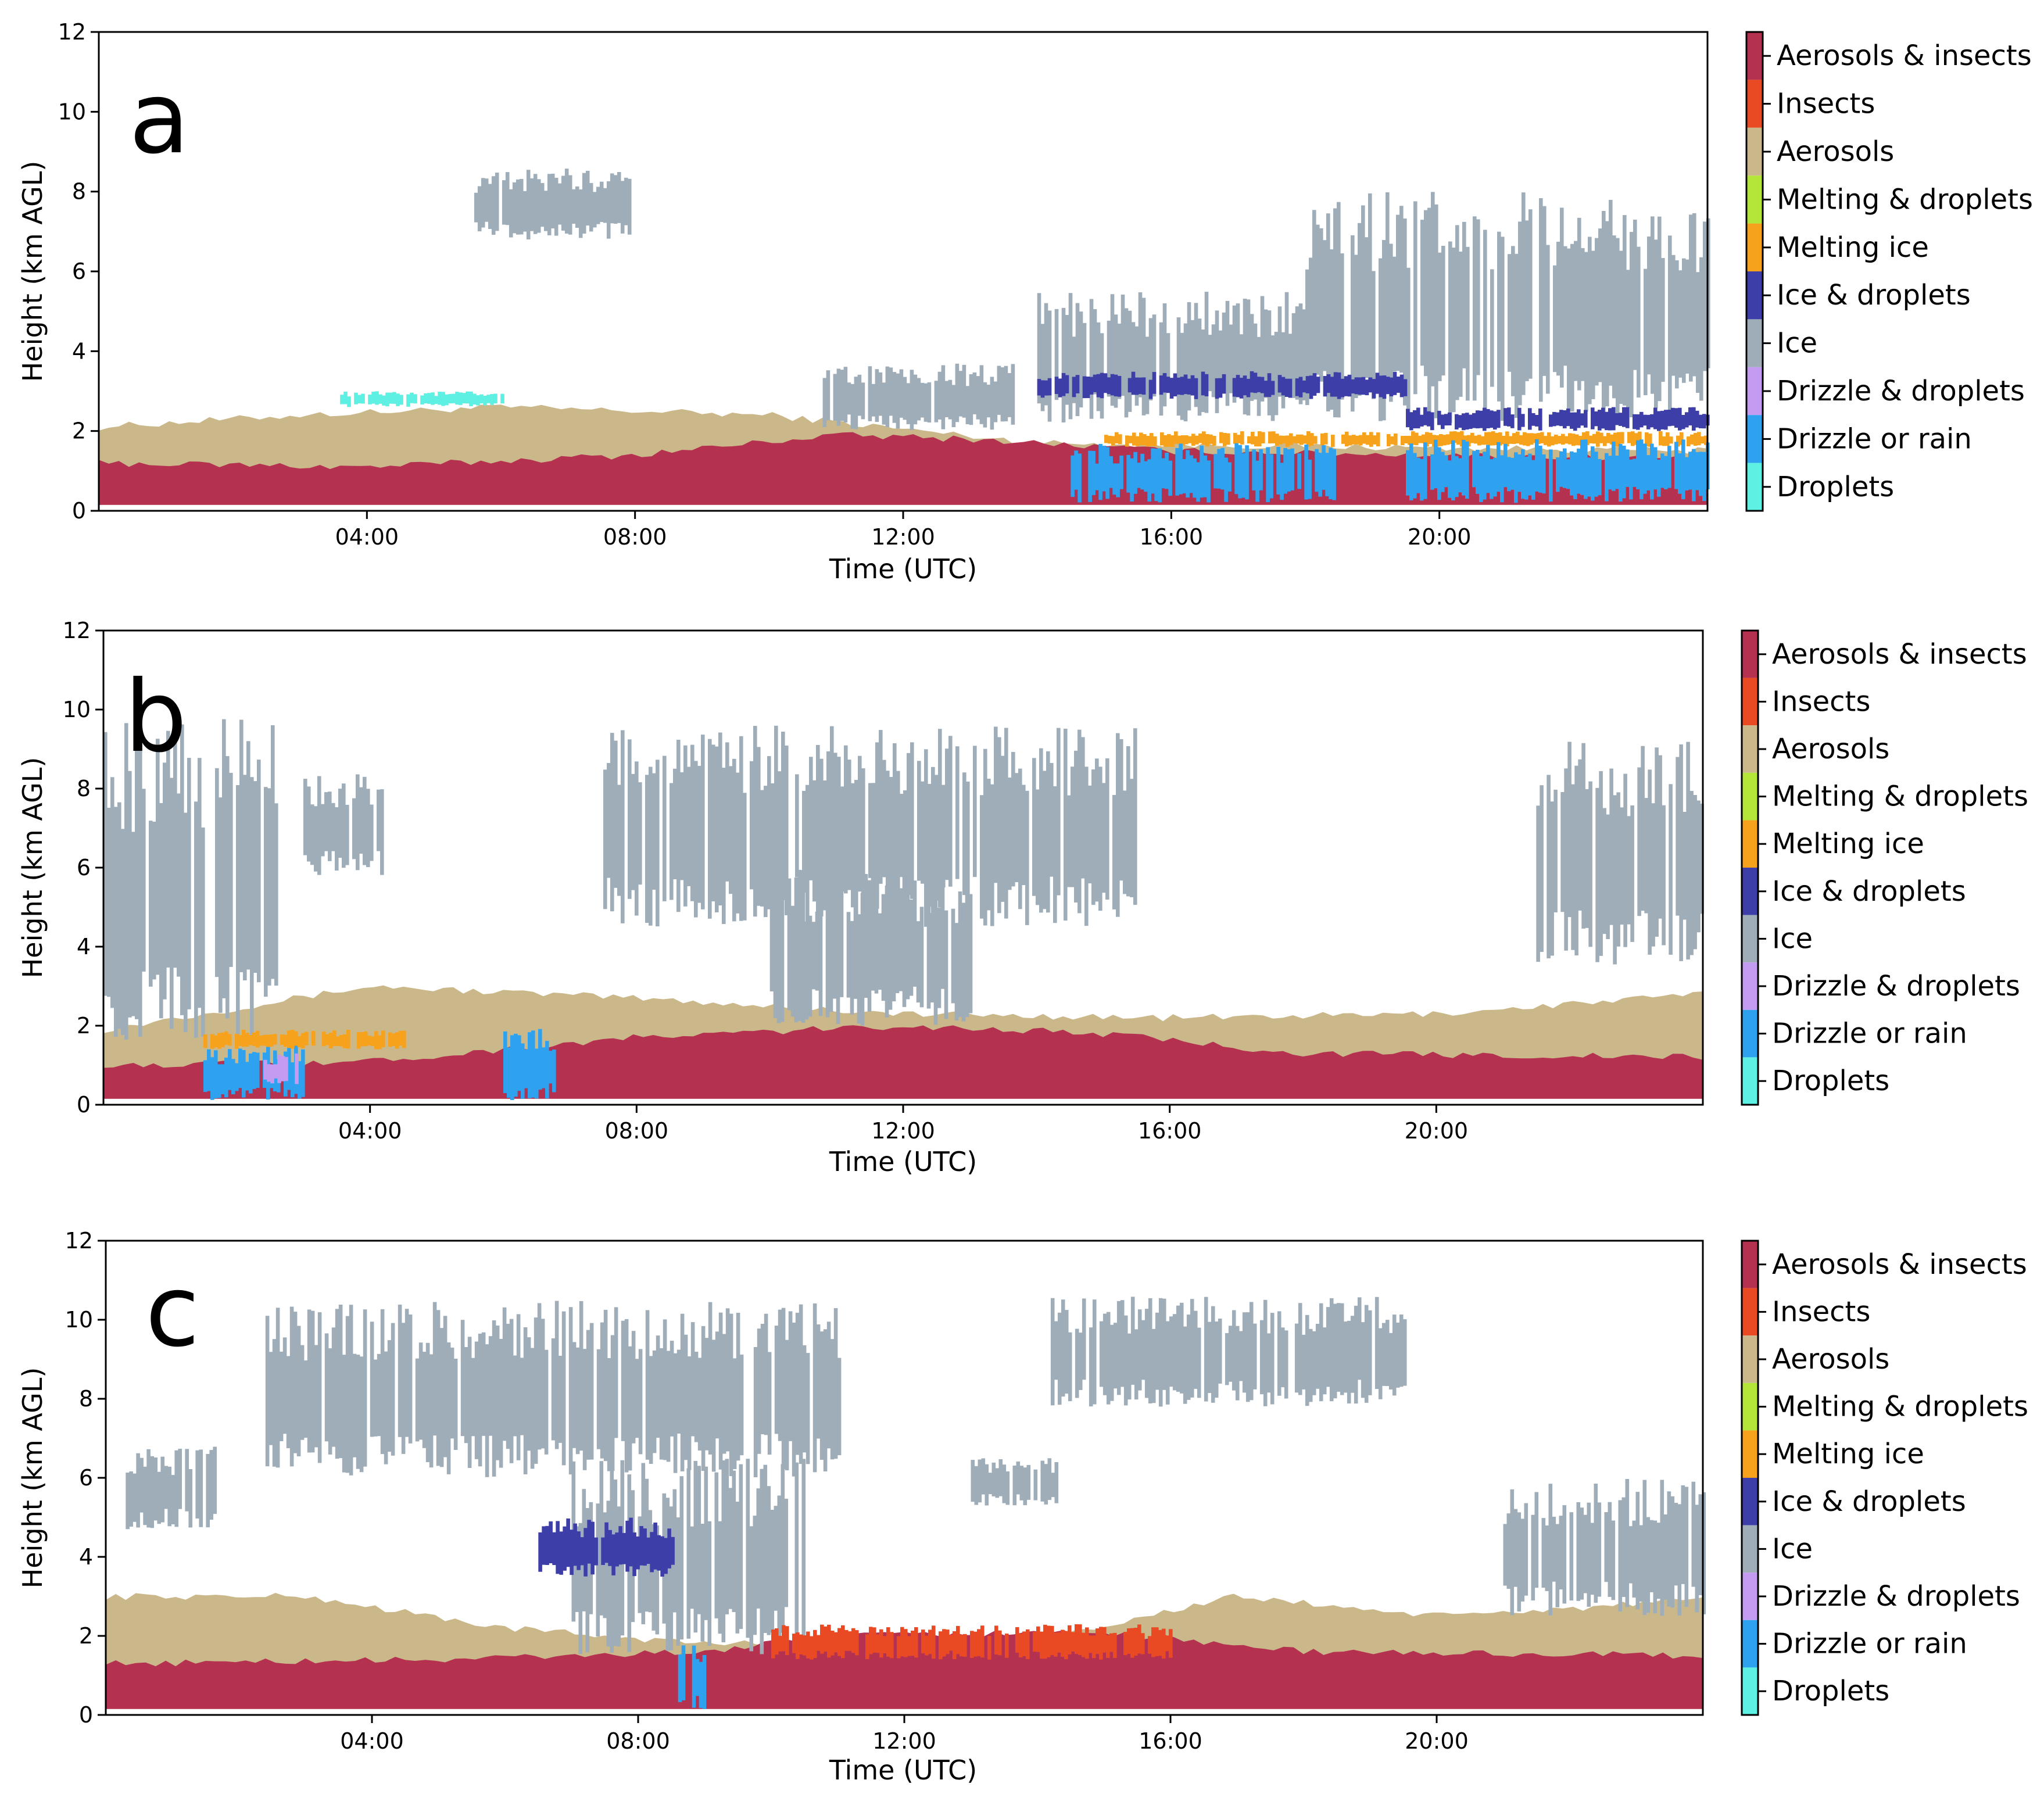  I want to click on legend-frame, so click(1755, 271).